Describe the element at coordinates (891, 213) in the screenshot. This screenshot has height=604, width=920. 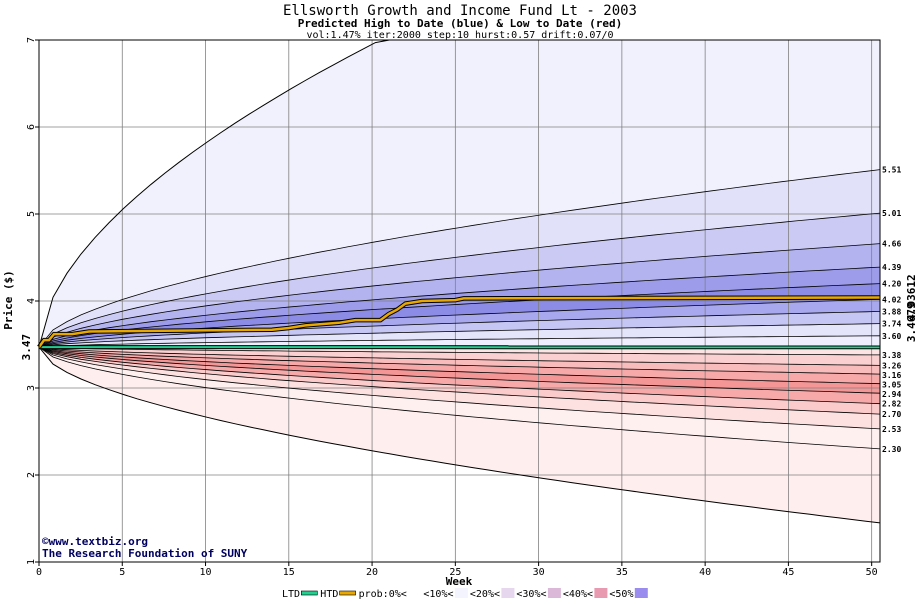
I see `band-label-5.01: 5.01` at that location.